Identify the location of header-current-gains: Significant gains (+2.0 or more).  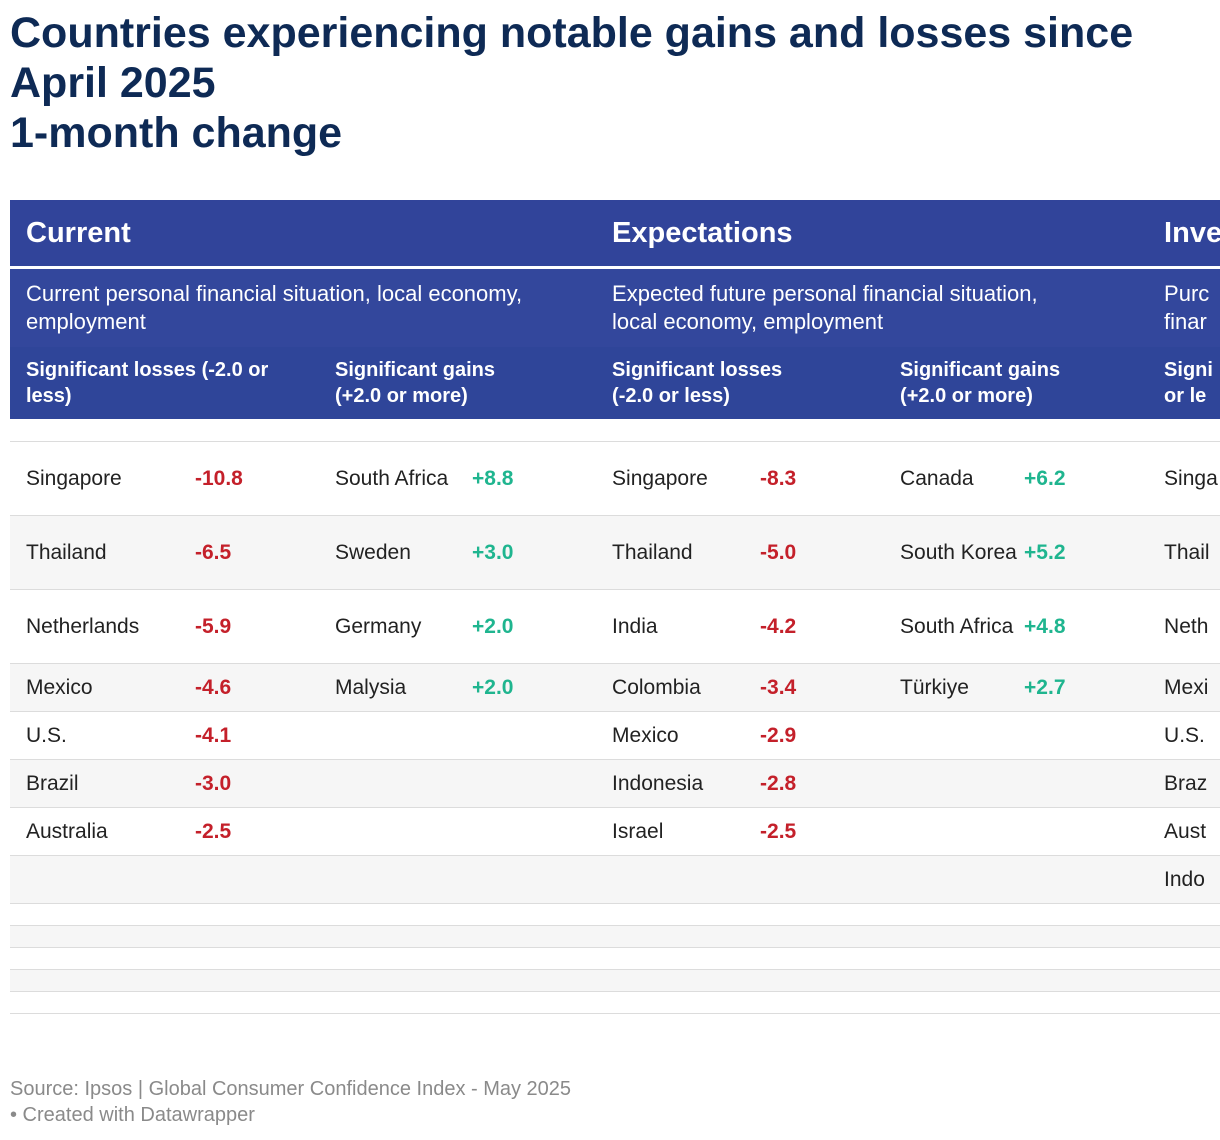
(458, 383).